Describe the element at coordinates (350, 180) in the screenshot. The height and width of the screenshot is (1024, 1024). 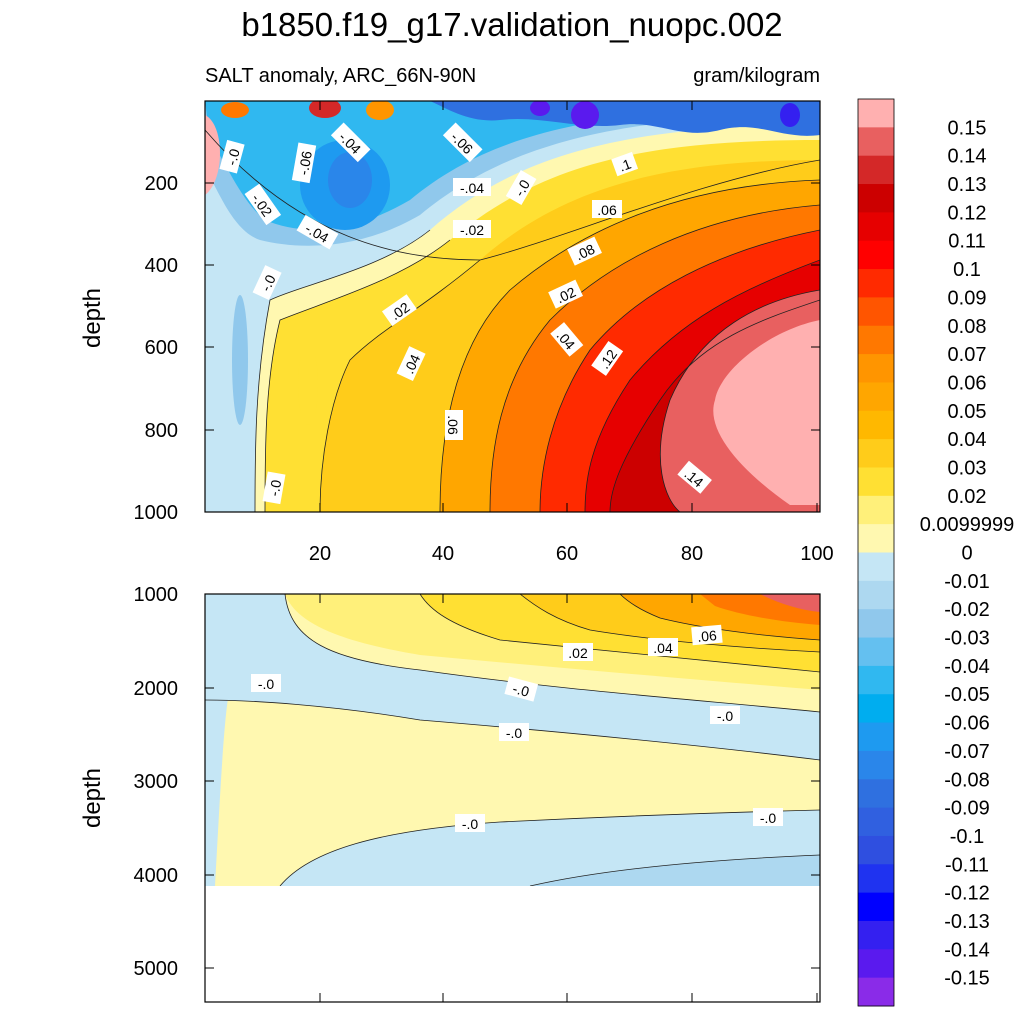
I see `upper-blob-neg0.07` at that location.